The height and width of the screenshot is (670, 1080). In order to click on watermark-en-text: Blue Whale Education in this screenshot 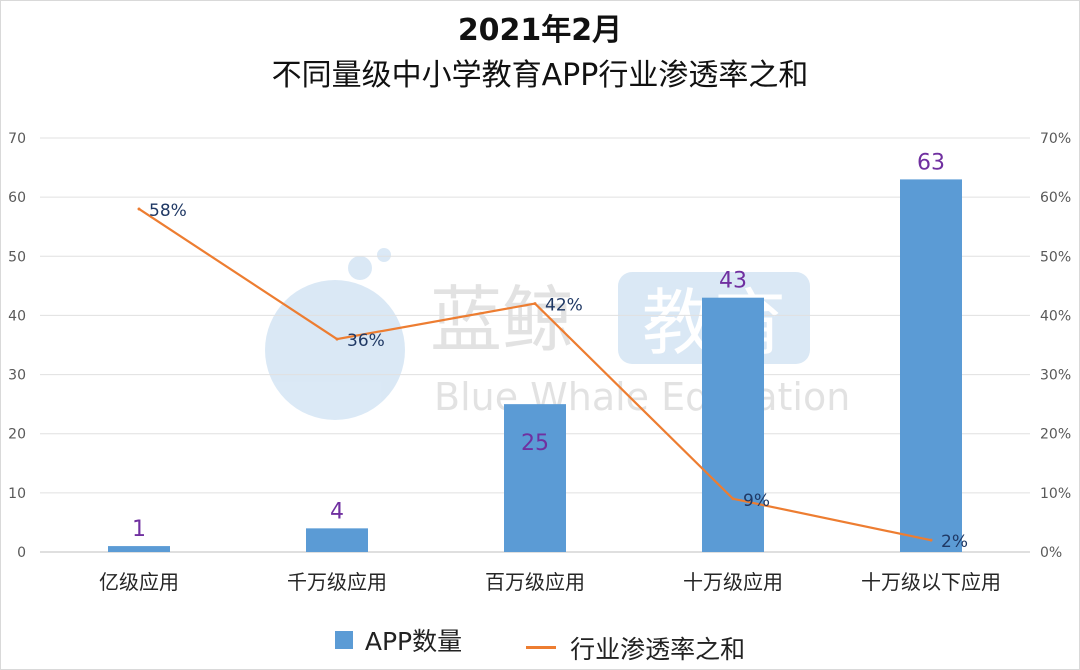, I will do `click(642, 397)`.